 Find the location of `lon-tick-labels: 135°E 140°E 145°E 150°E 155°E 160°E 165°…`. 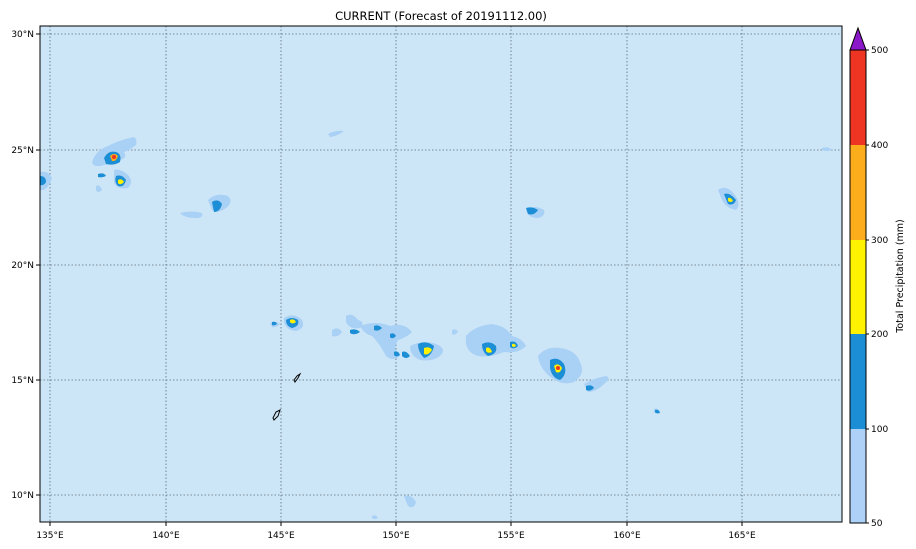

lon-tick-labels: 135°E 140°E 145°E 150°E 155°E 160°E 165°… is located at coordinates (396, 536).